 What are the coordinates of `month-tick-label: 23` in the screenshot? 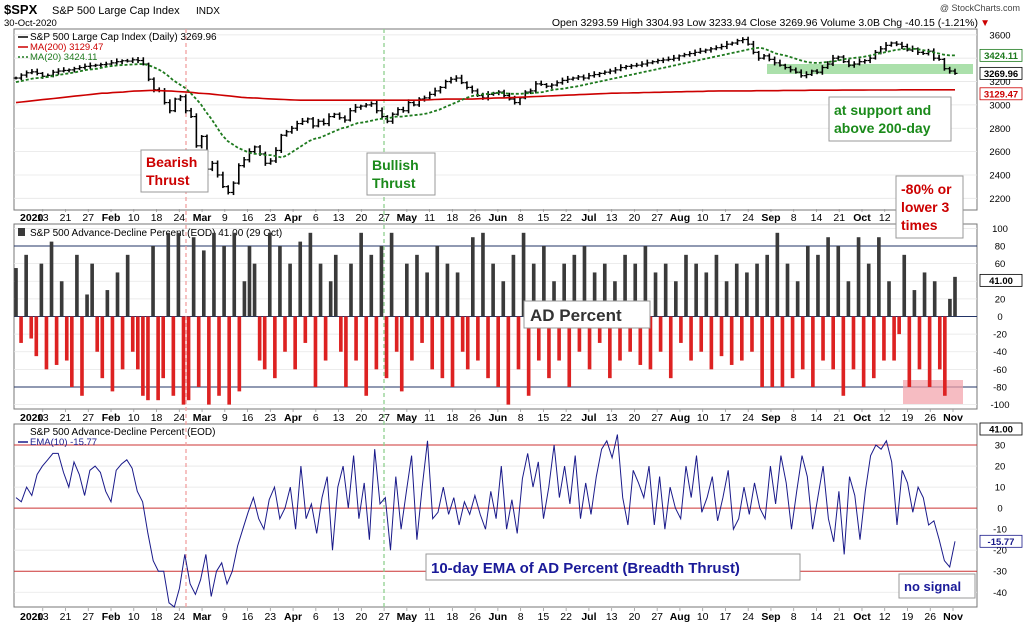 It's located at (270, 418).